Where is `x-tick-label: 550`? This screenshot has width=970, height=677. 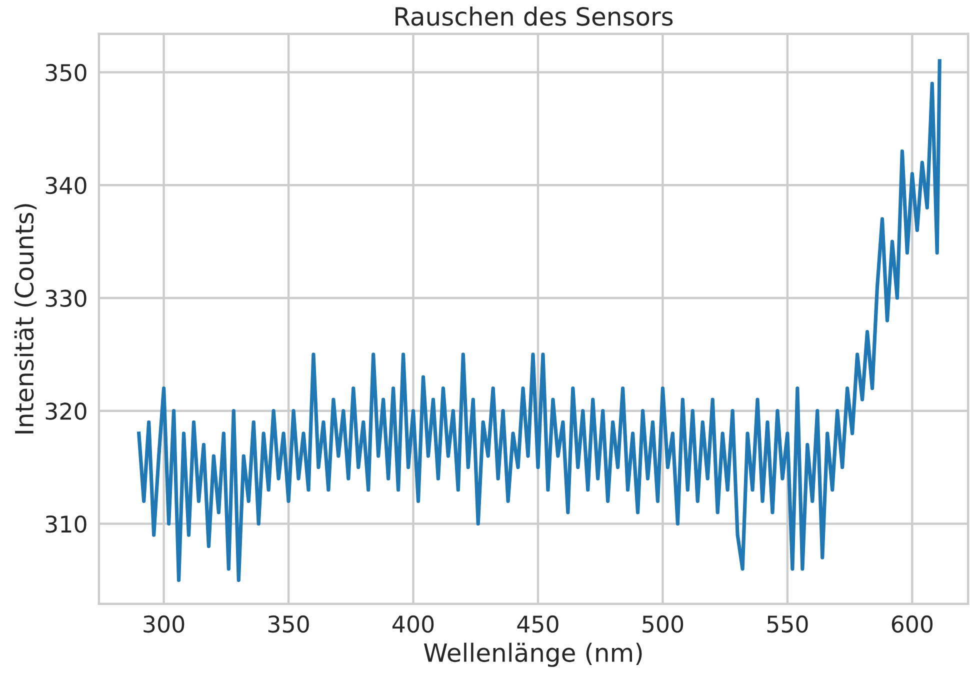 x-tick-label: 550 is located at coordinates (787, 624).